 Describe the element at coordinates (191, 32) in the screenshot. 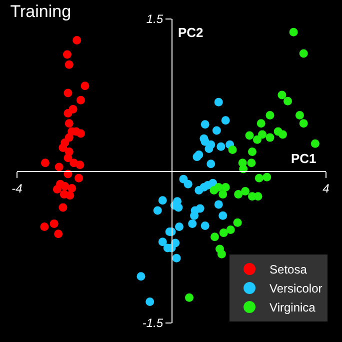

I see `y-axis-title: PC2` at that location.